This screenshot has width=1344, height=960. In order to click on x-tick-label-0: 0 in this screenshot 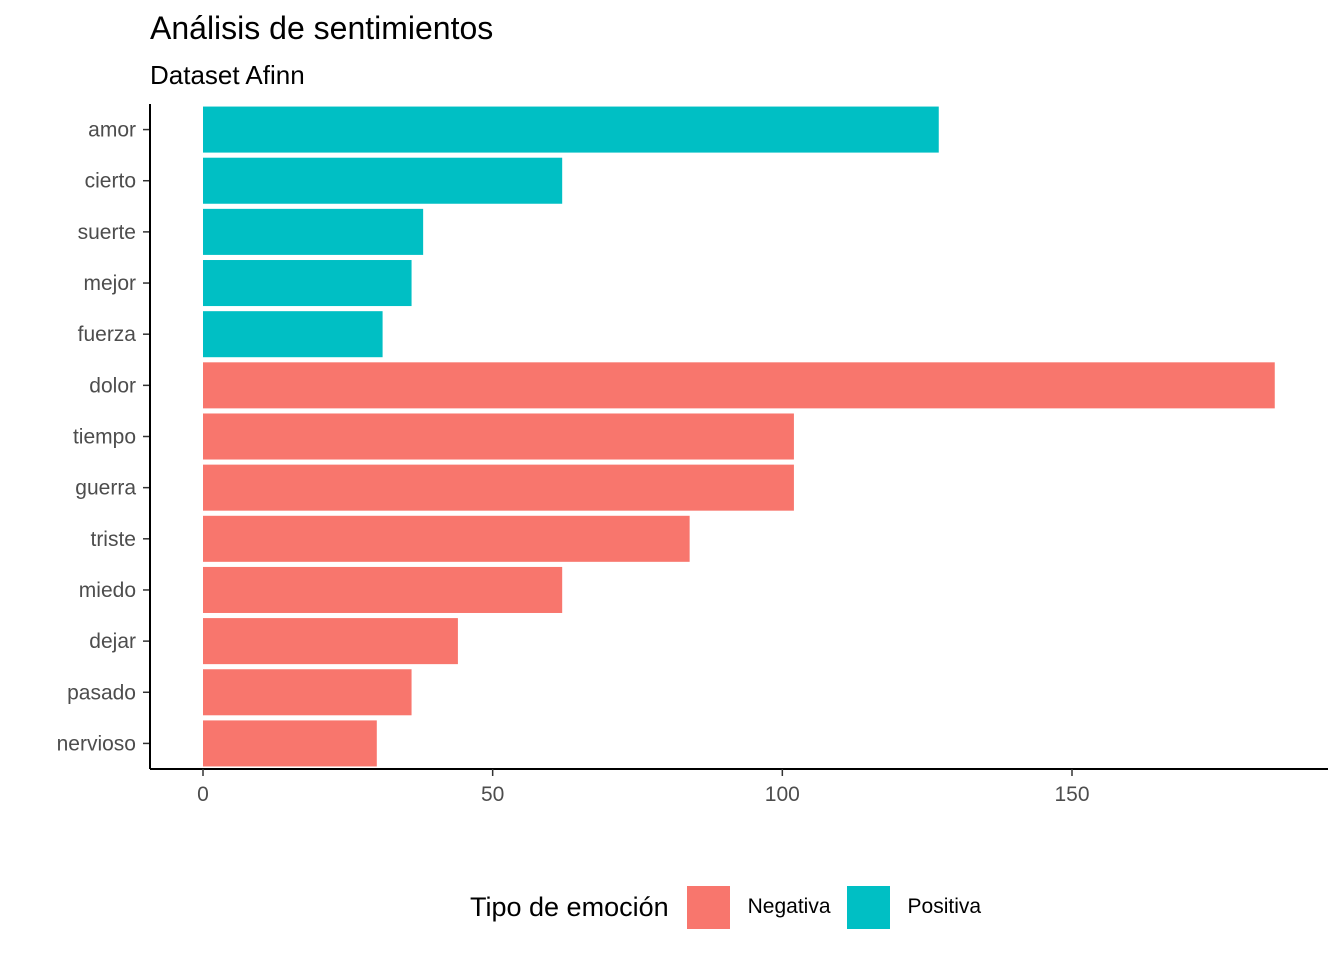, I will do `click(203, 794)`.